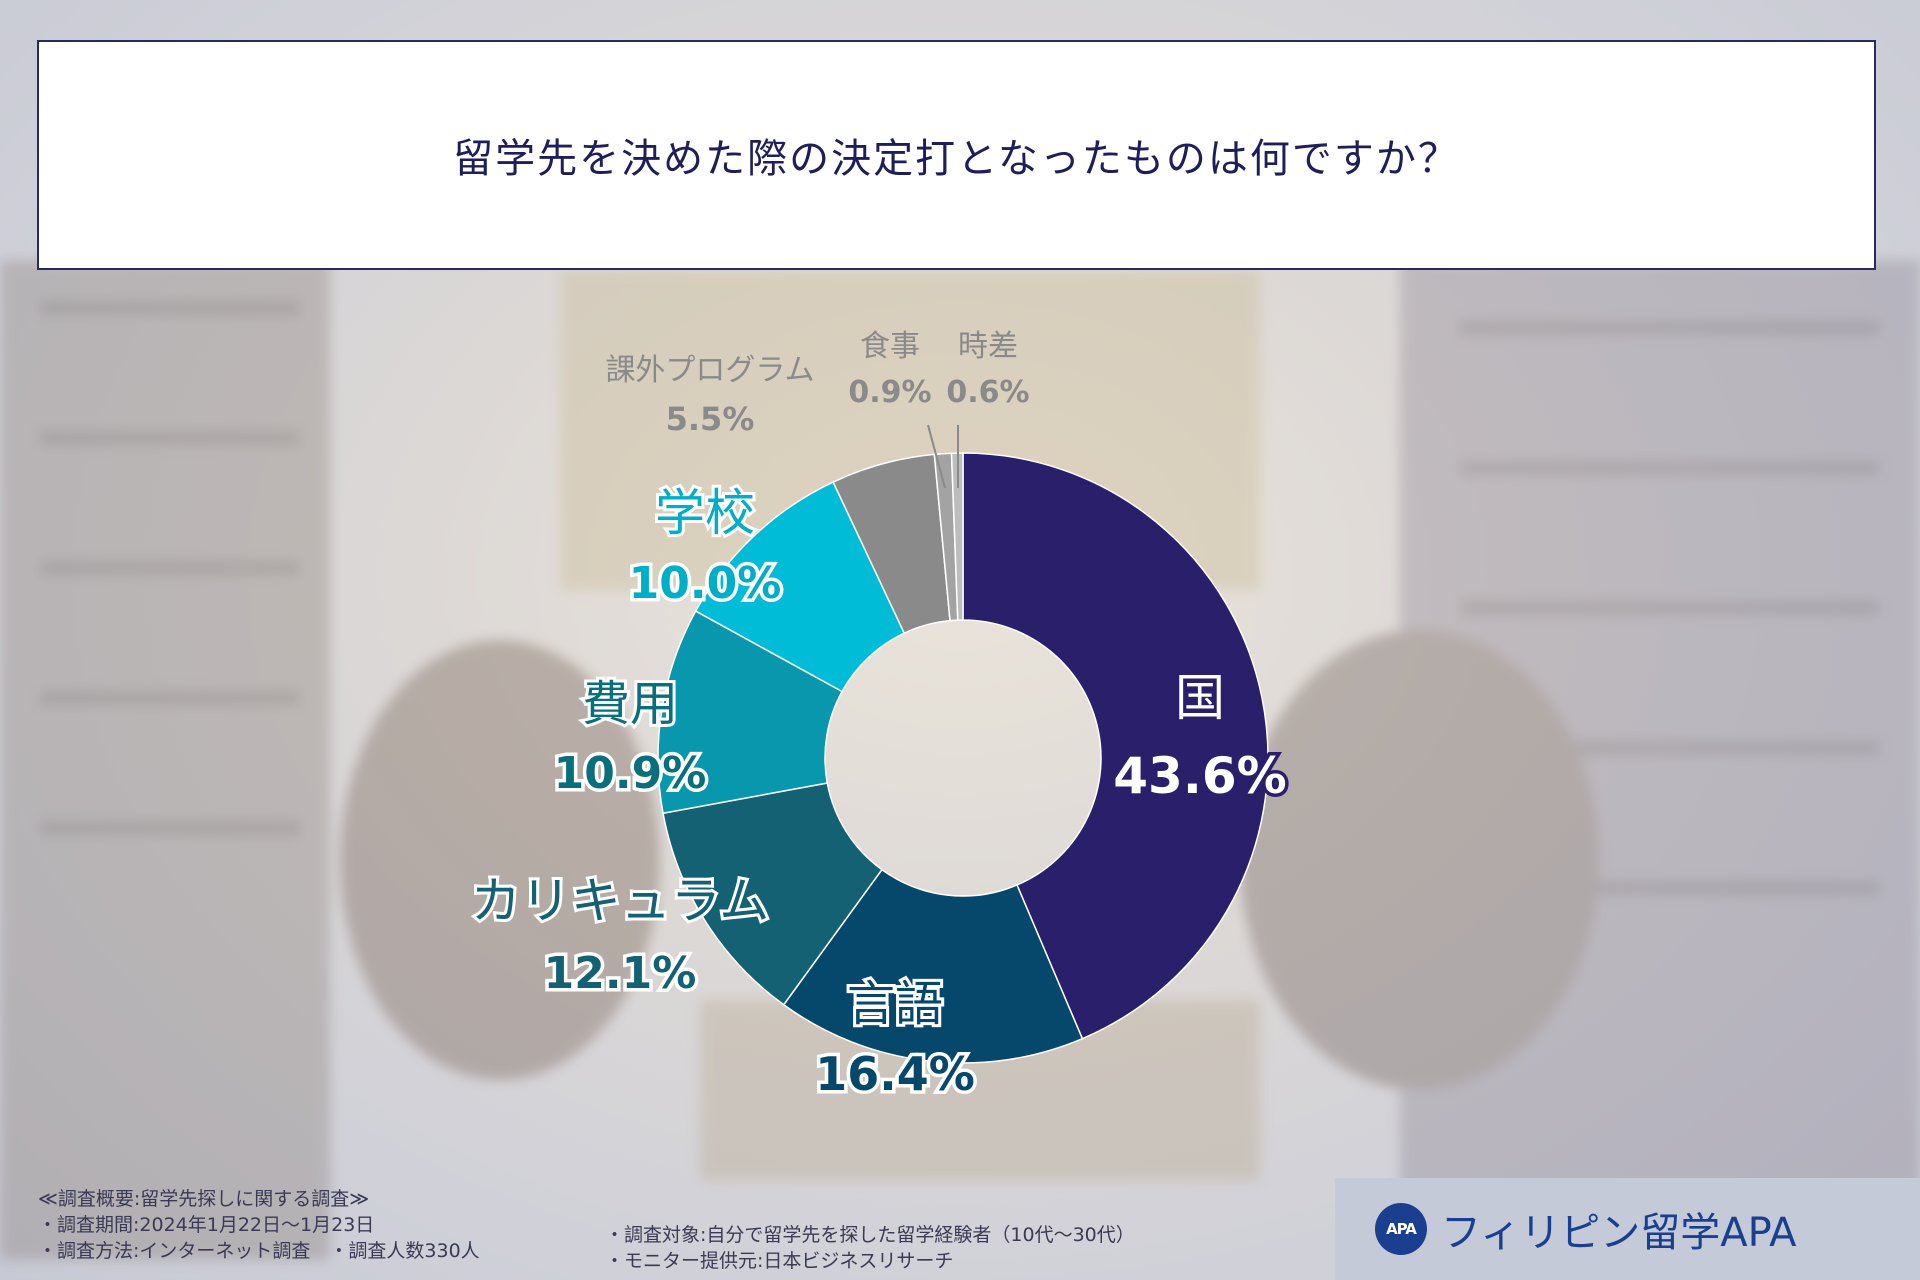 This screenshot has width=1920, height=1280. Describe the element at coordinates (895, 1004) in the screenshot. I see `slice-label-1: 言語` at that location.